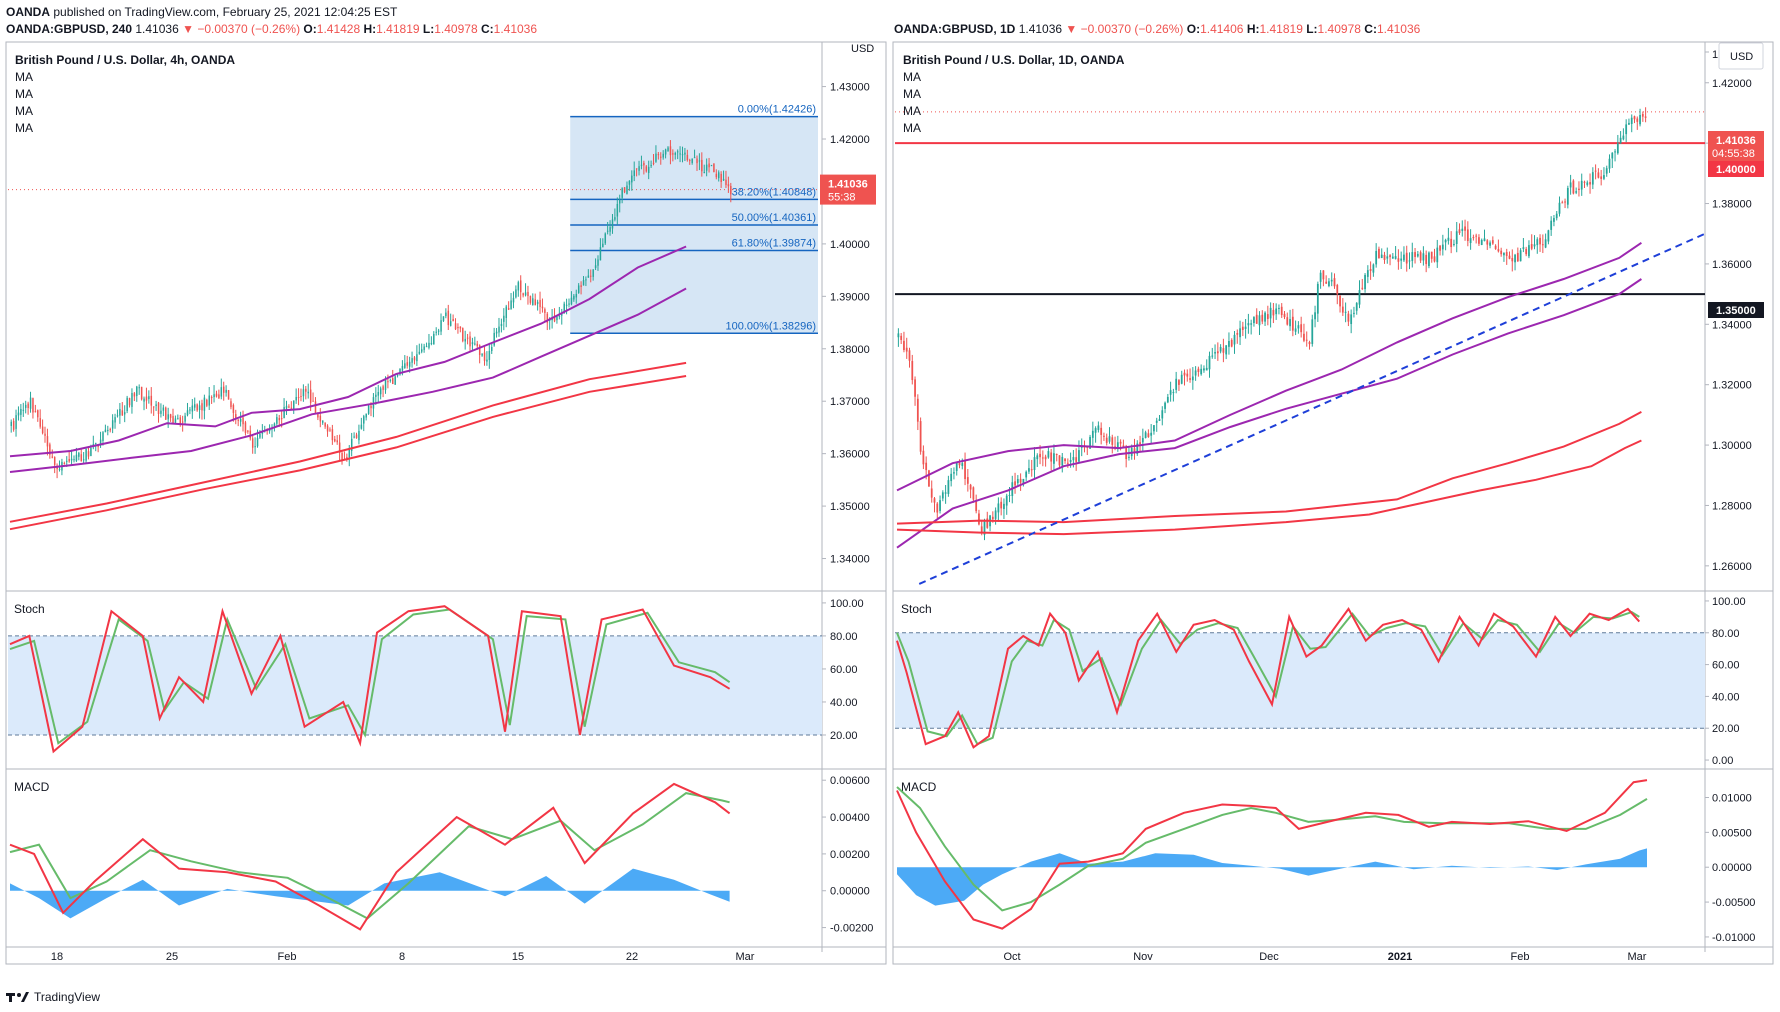 The width and height of the screenshot is (1780, 1012). I want to click on left-macd-pane: MACD 0.00600 0.00400 0.00200 0.00000 -0.00200, so click(441, 855).